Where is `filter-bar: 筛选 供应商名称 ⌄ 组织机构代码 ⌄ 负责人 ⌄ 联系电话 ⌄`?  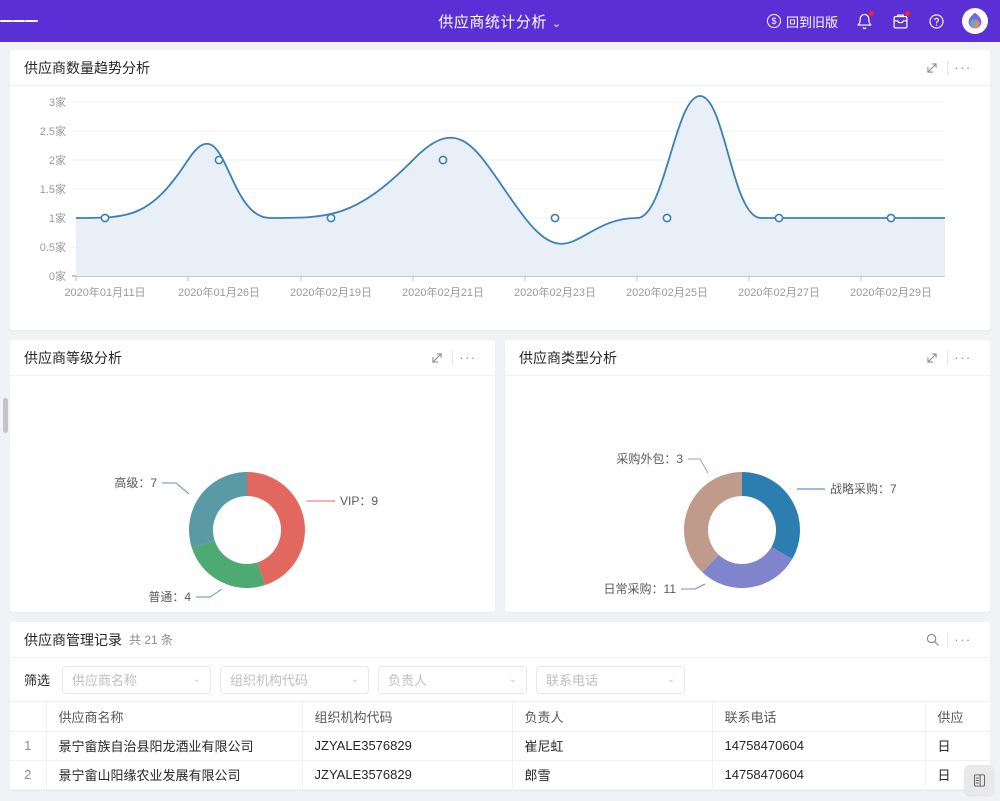 filter-bar: 筛选 供应商名称 ⌄ 组织机构代码 ⌄ 负责人 ⌄ 联系电话 ⌄ is located at coordinates (500, 680).